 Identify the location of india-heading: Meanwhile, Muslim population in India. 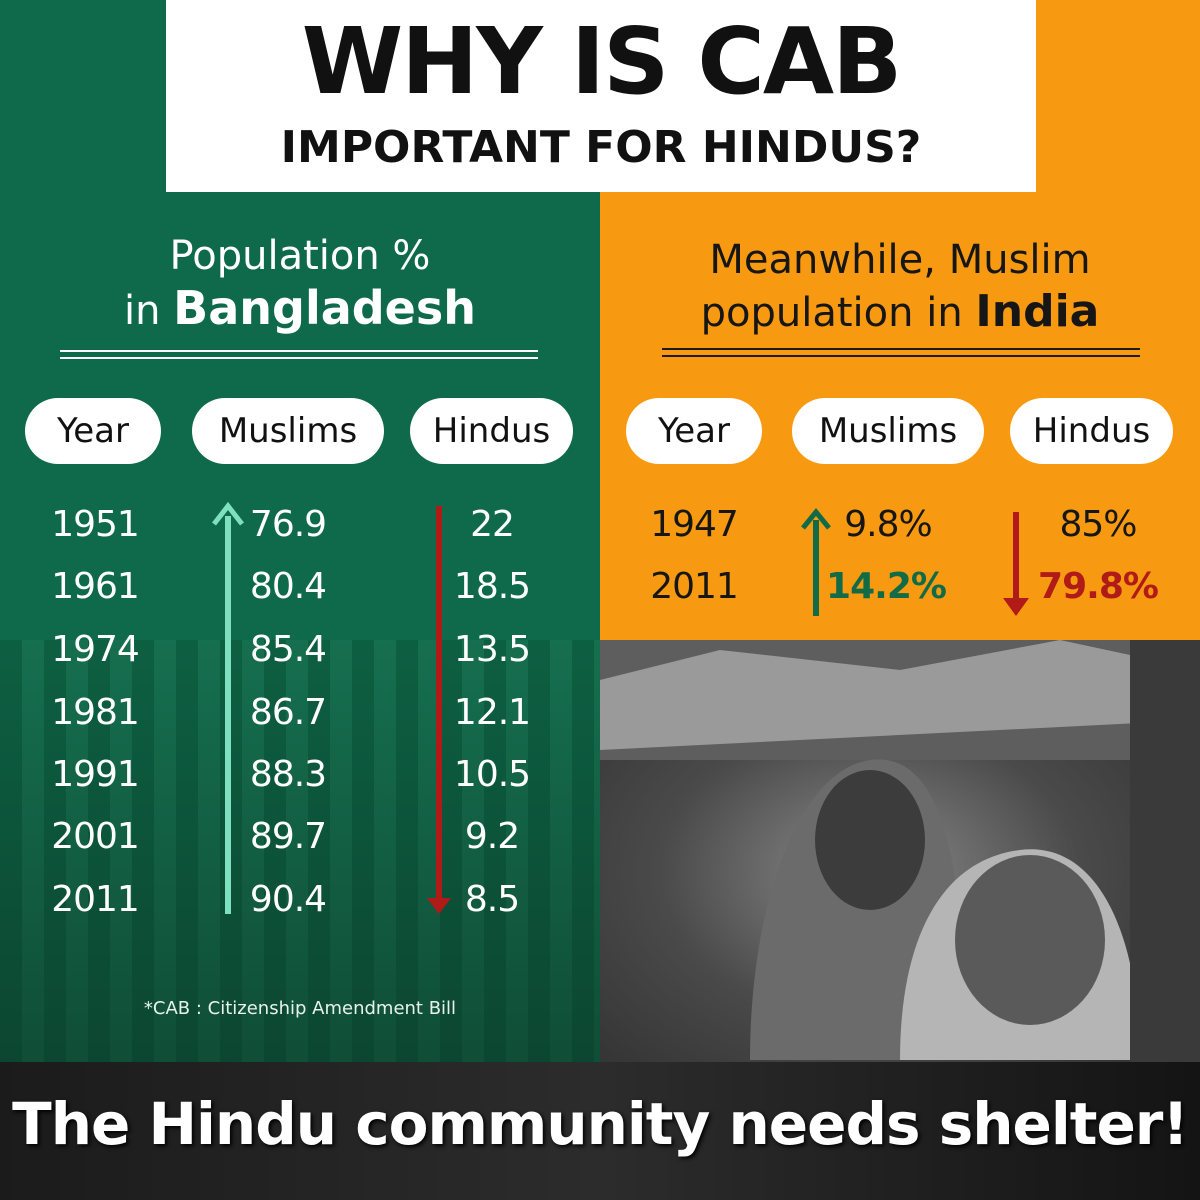
(900, 286).